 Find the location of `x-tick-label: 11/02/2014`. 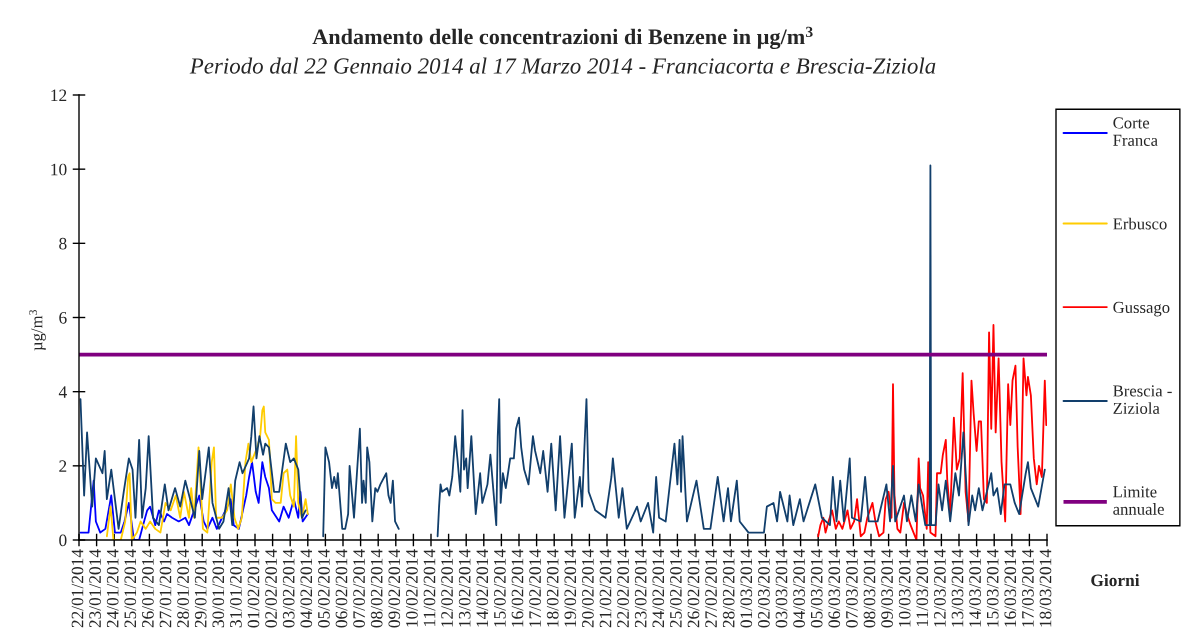

x-tick-label: 11/02/2014 is located at coordinates (429, 587).